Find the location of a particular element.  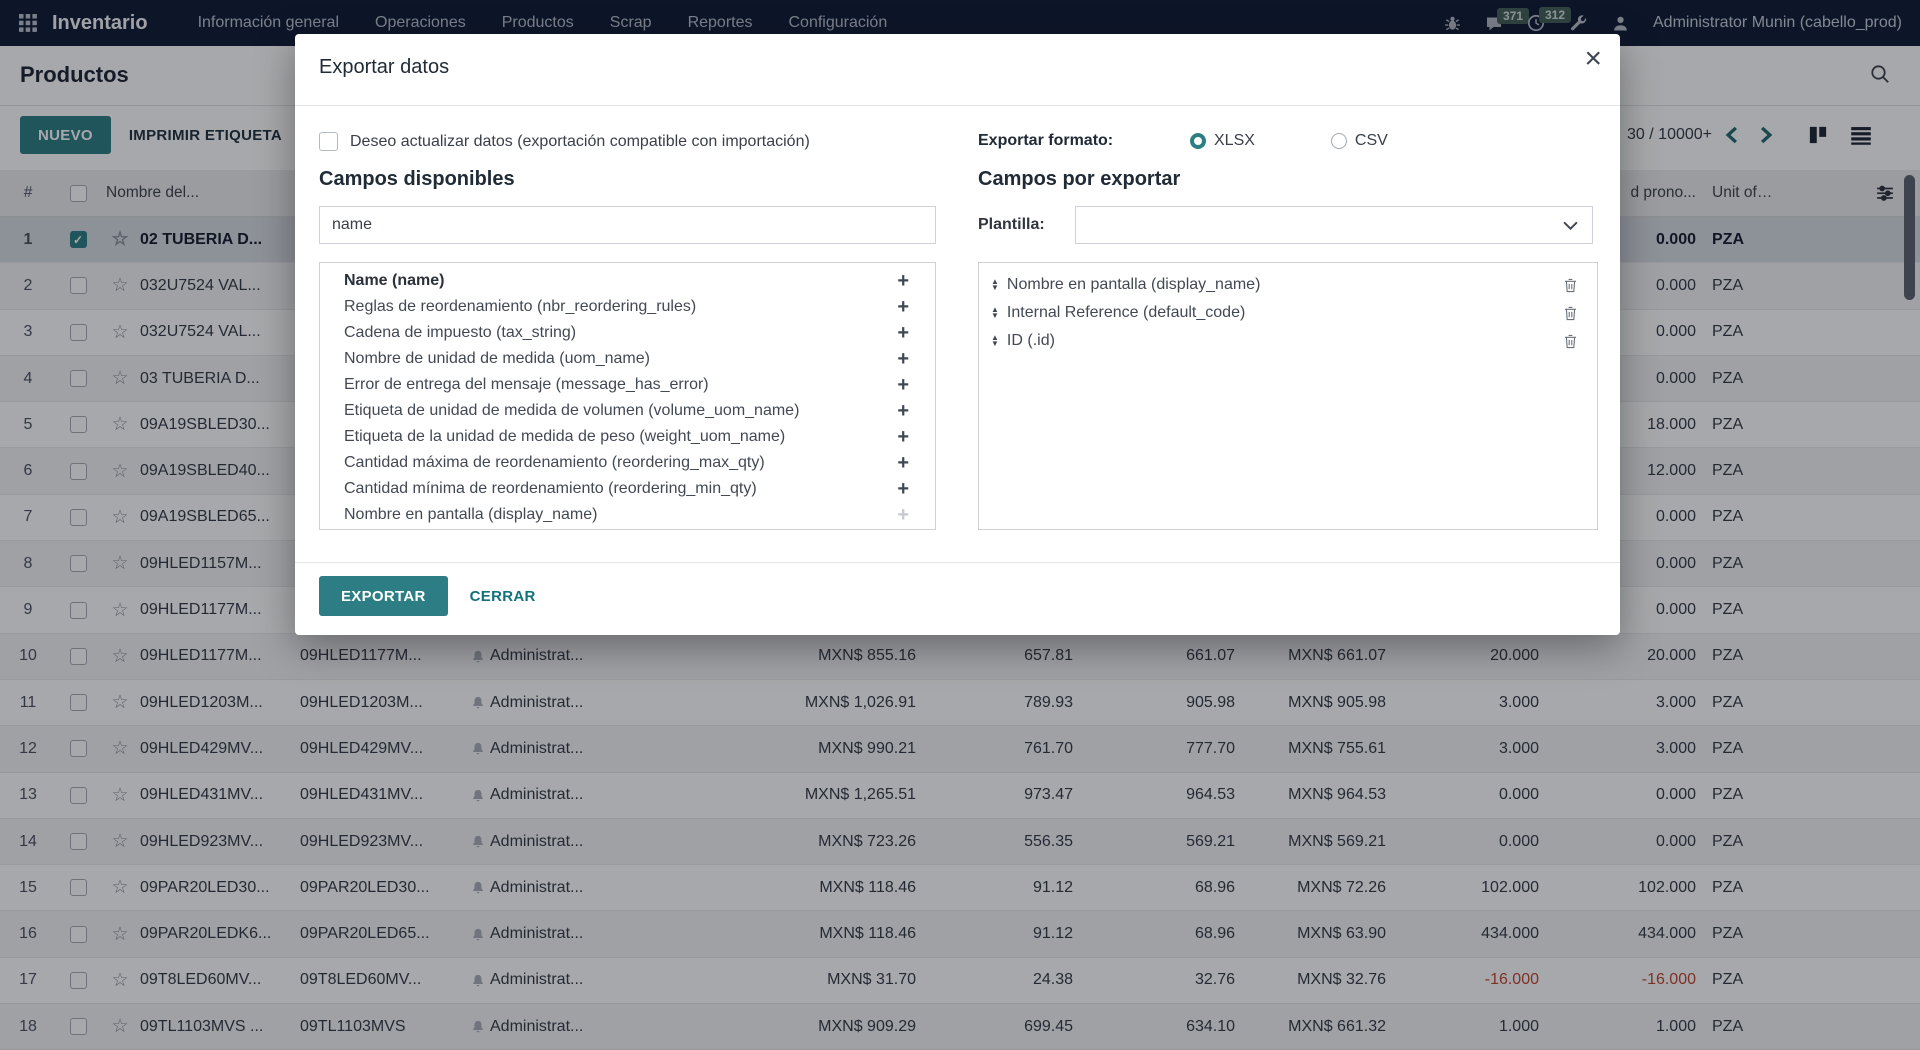

export-button: EXPORTAR is located at coordinates (383, 596).